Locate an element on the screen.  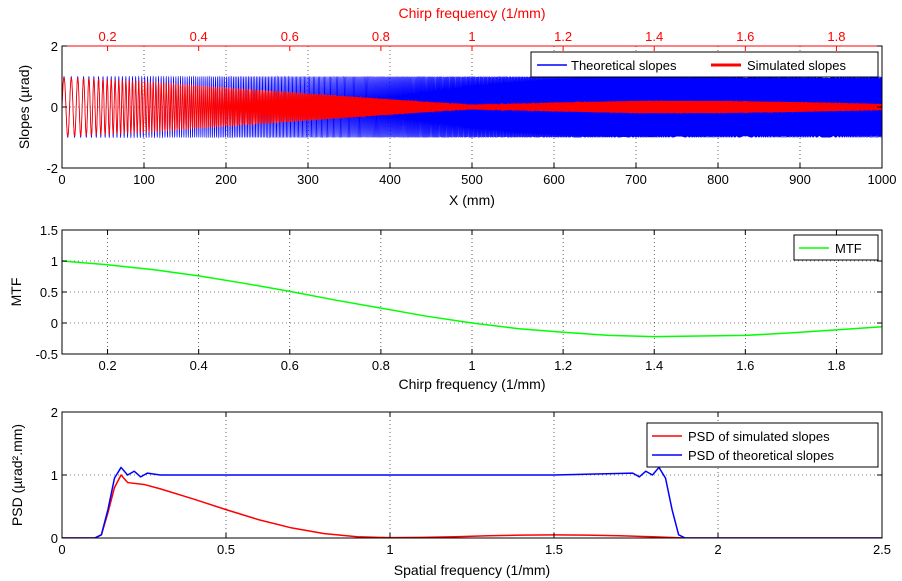
top-axis-tick-label: 1.6 is located at coordinates (745, 36).